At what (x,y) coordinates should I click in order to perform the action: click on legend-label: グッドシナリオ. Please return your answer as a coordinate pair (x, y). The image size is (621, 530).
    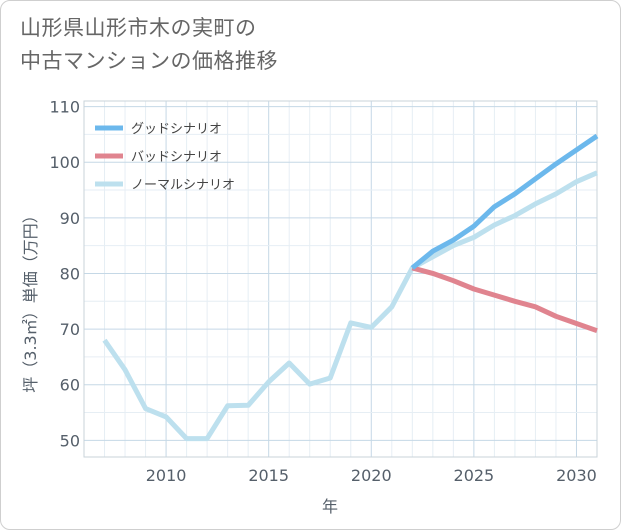
    Looking at the image, I should click on (176, 129).